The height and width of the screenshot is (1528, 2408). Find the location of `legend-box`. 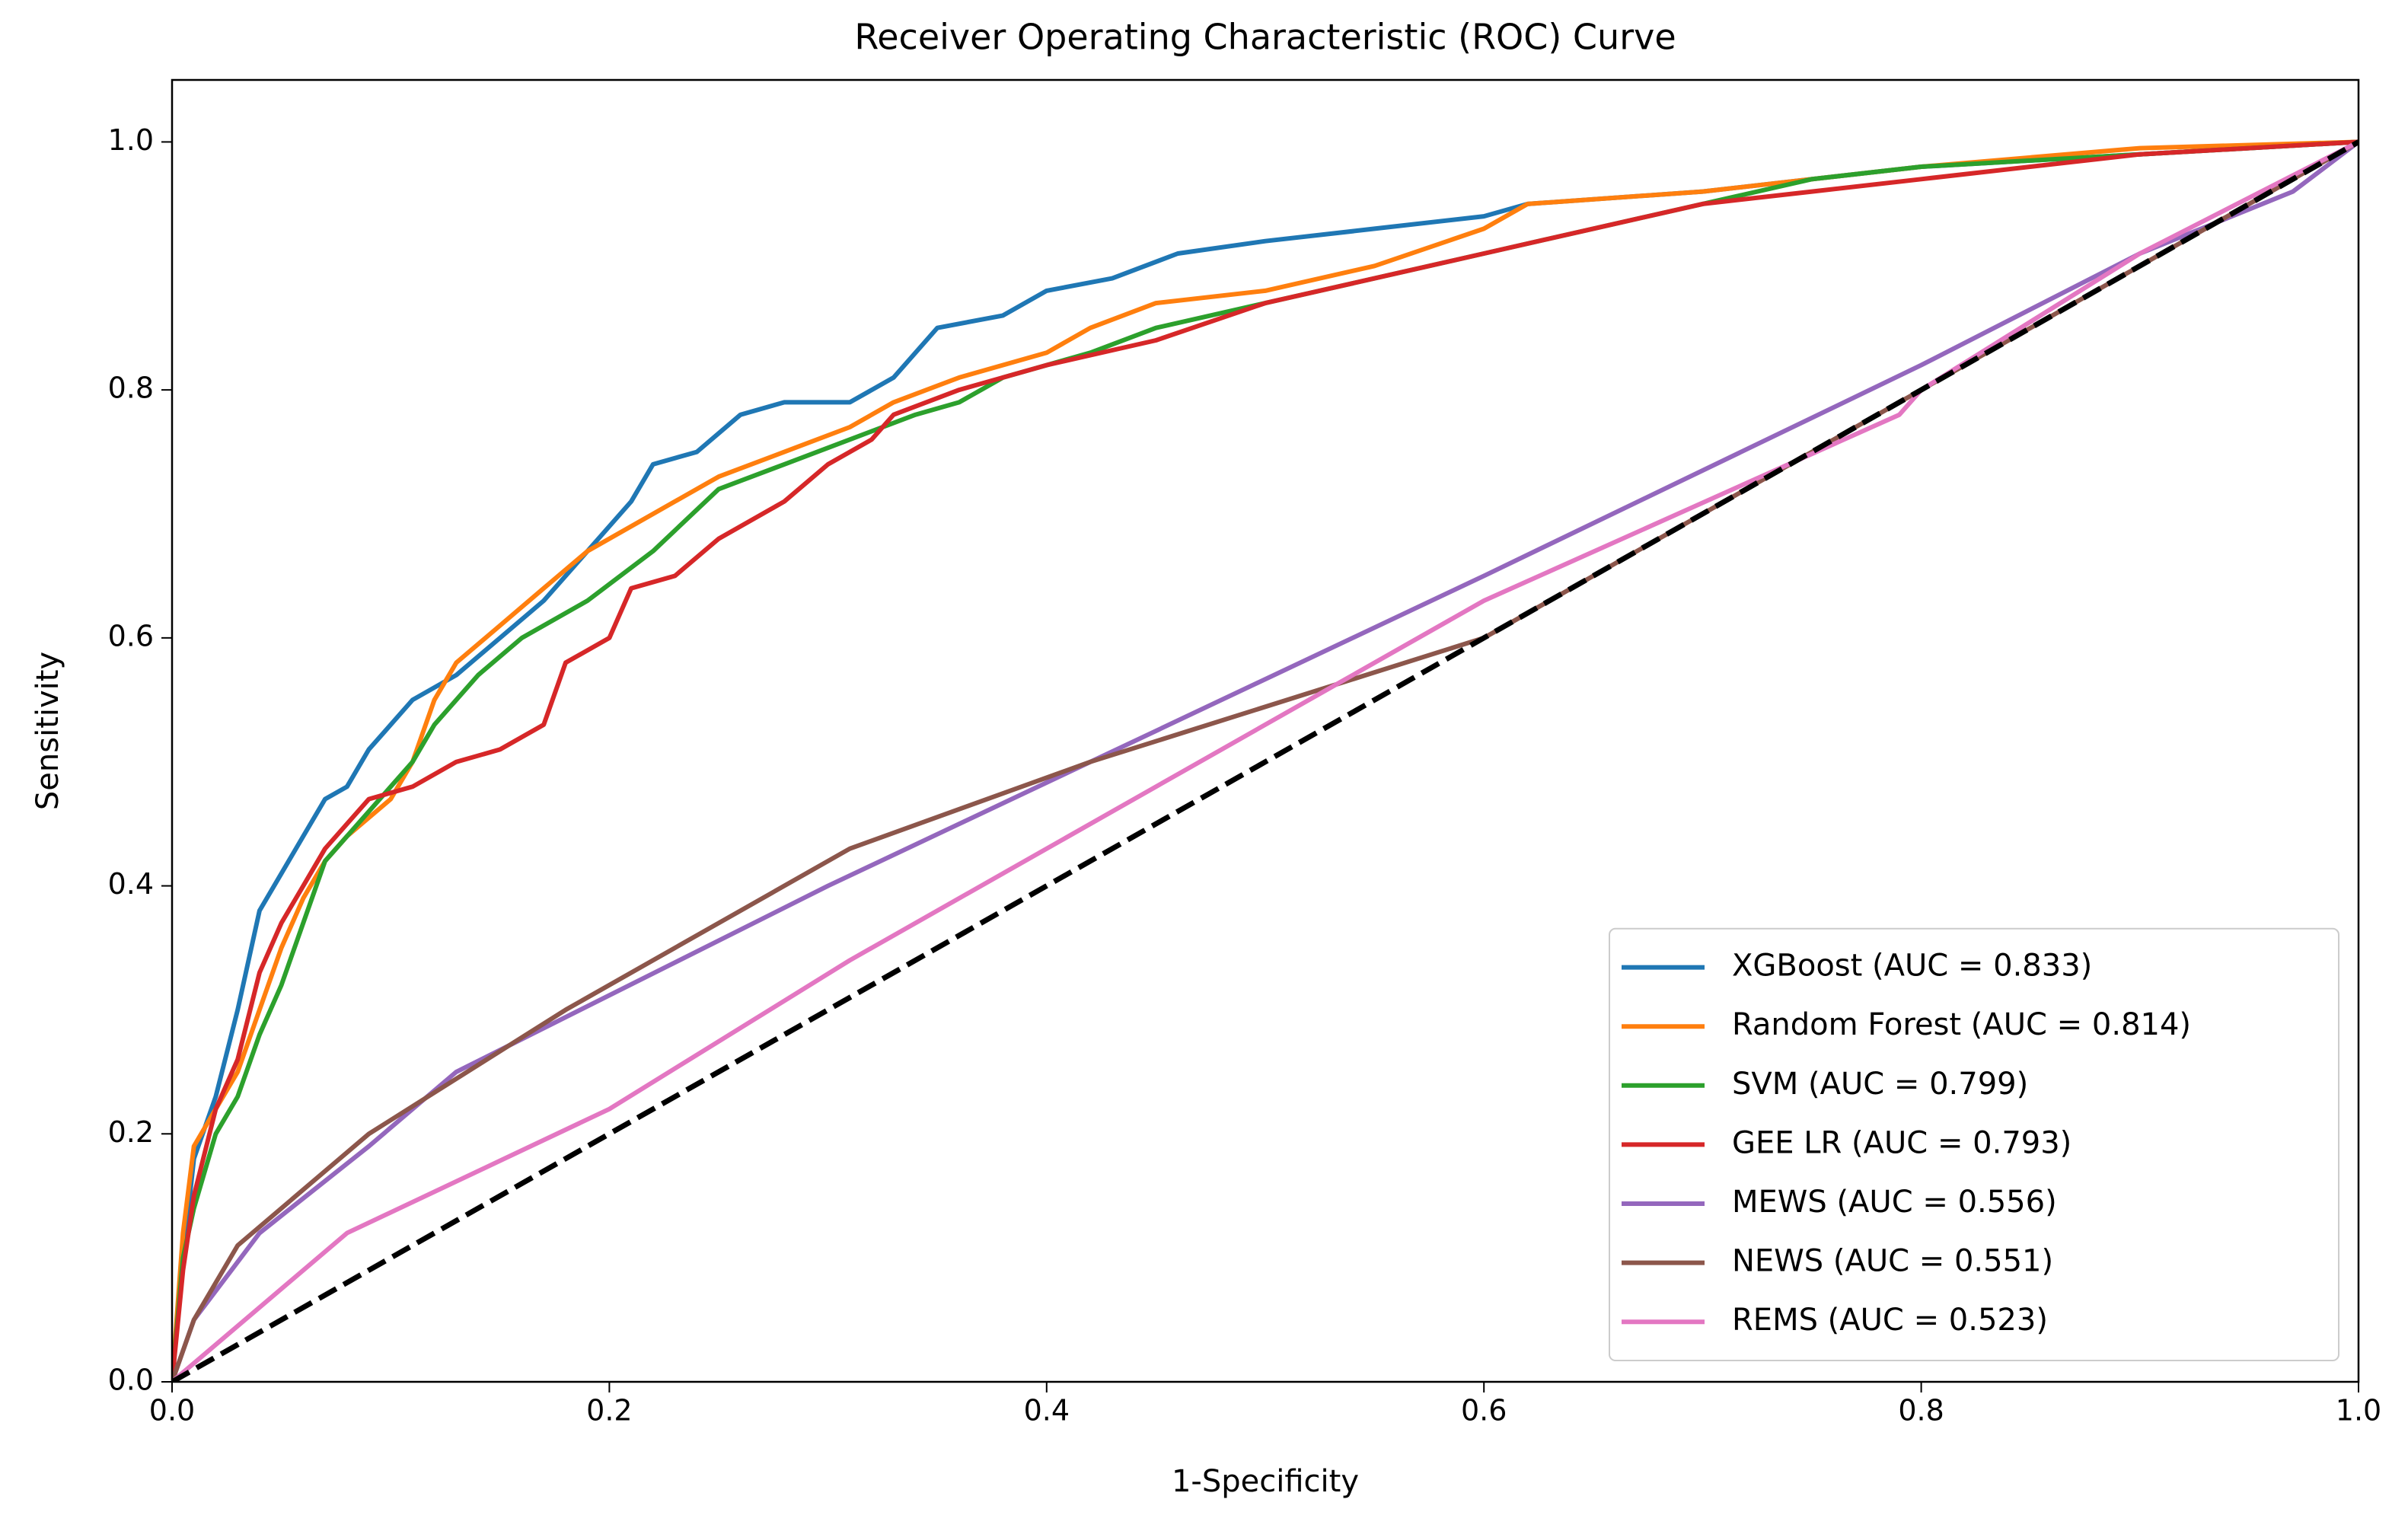

legend-box is located at coordinates (1974, 1144).